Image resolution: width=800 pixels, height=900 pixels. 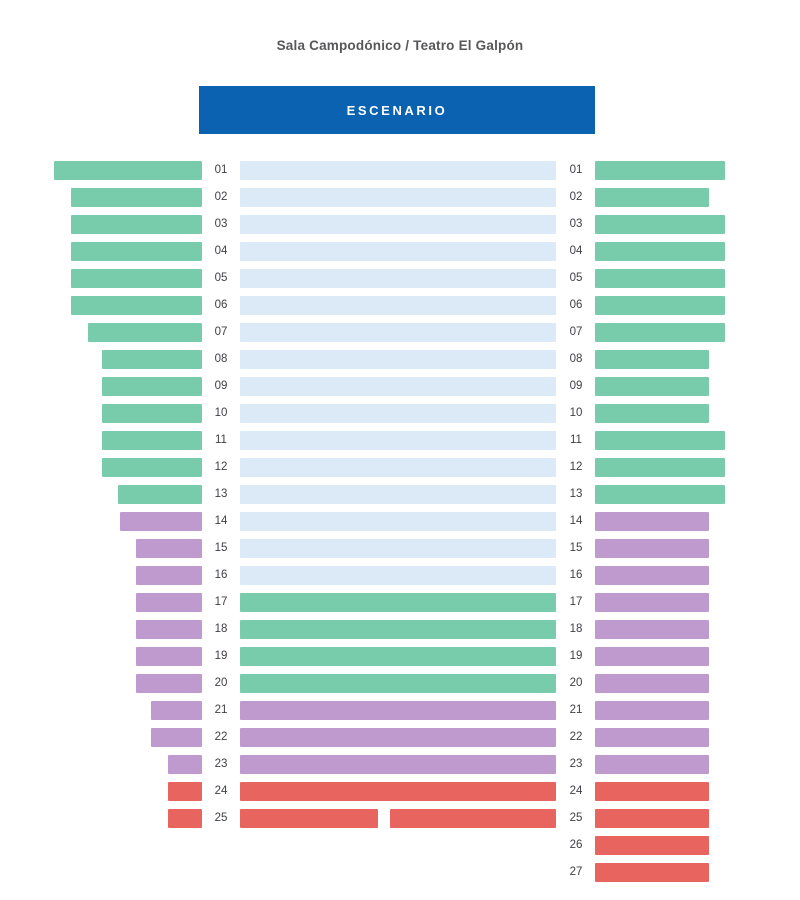 I want to click on row-number-right: 15, so click(x=576, y=548).